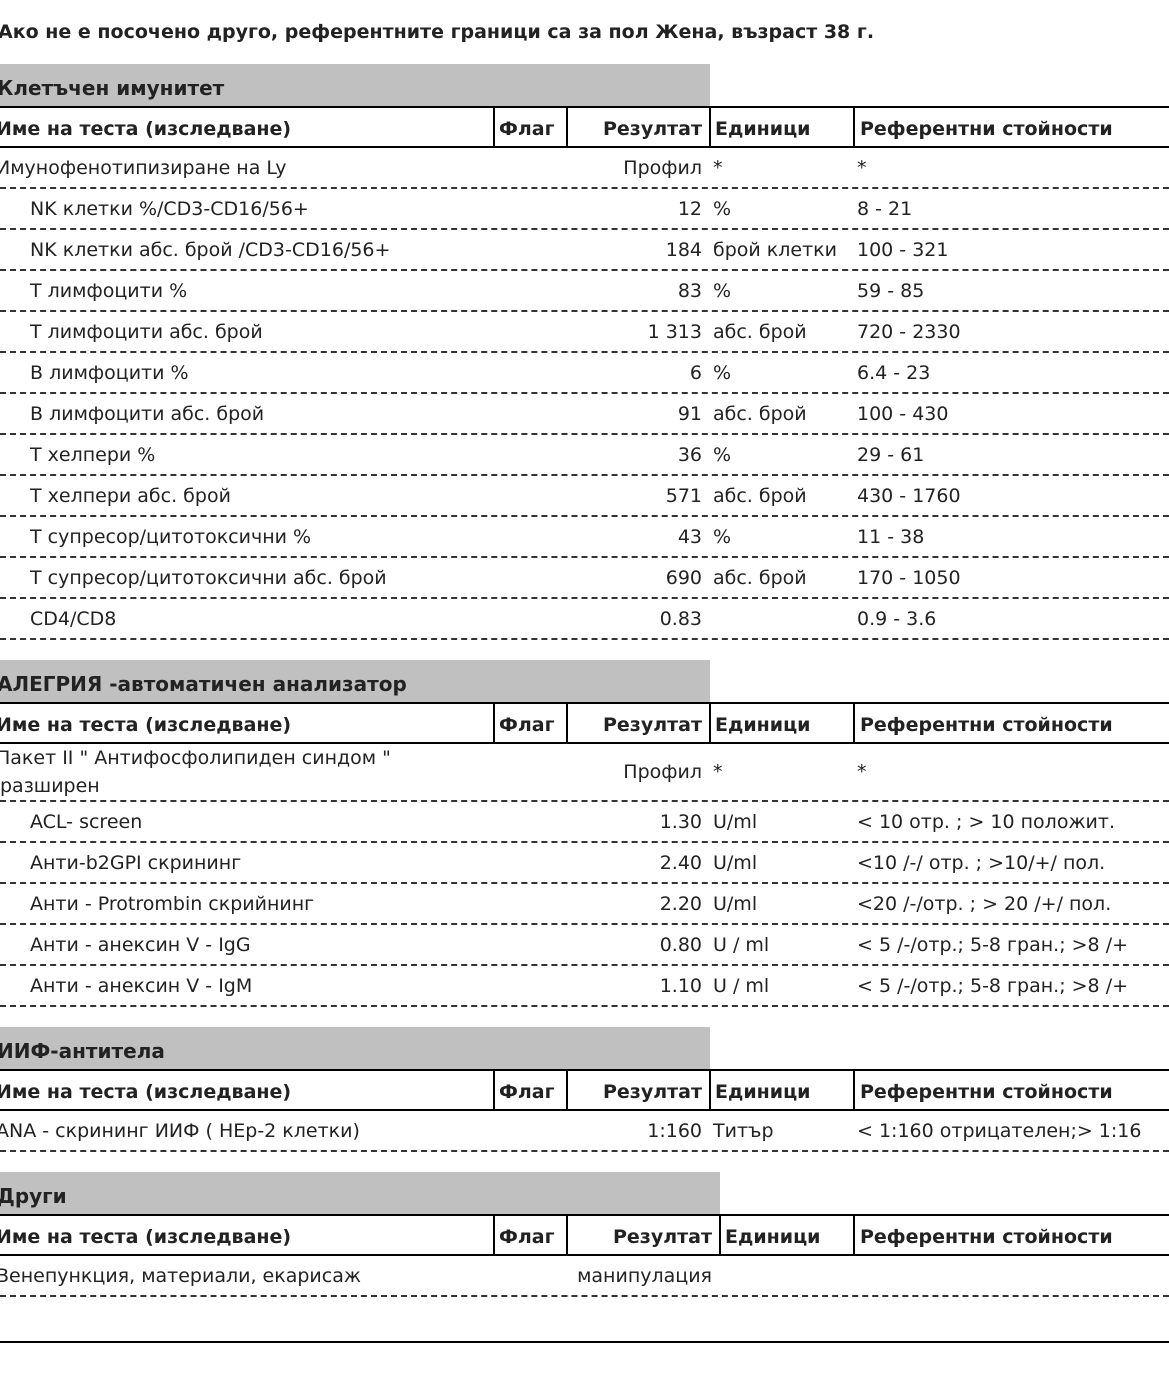  Describe the element at coordinates (644, 1275) in the screenshot. I see `result: манипулация` at that location.